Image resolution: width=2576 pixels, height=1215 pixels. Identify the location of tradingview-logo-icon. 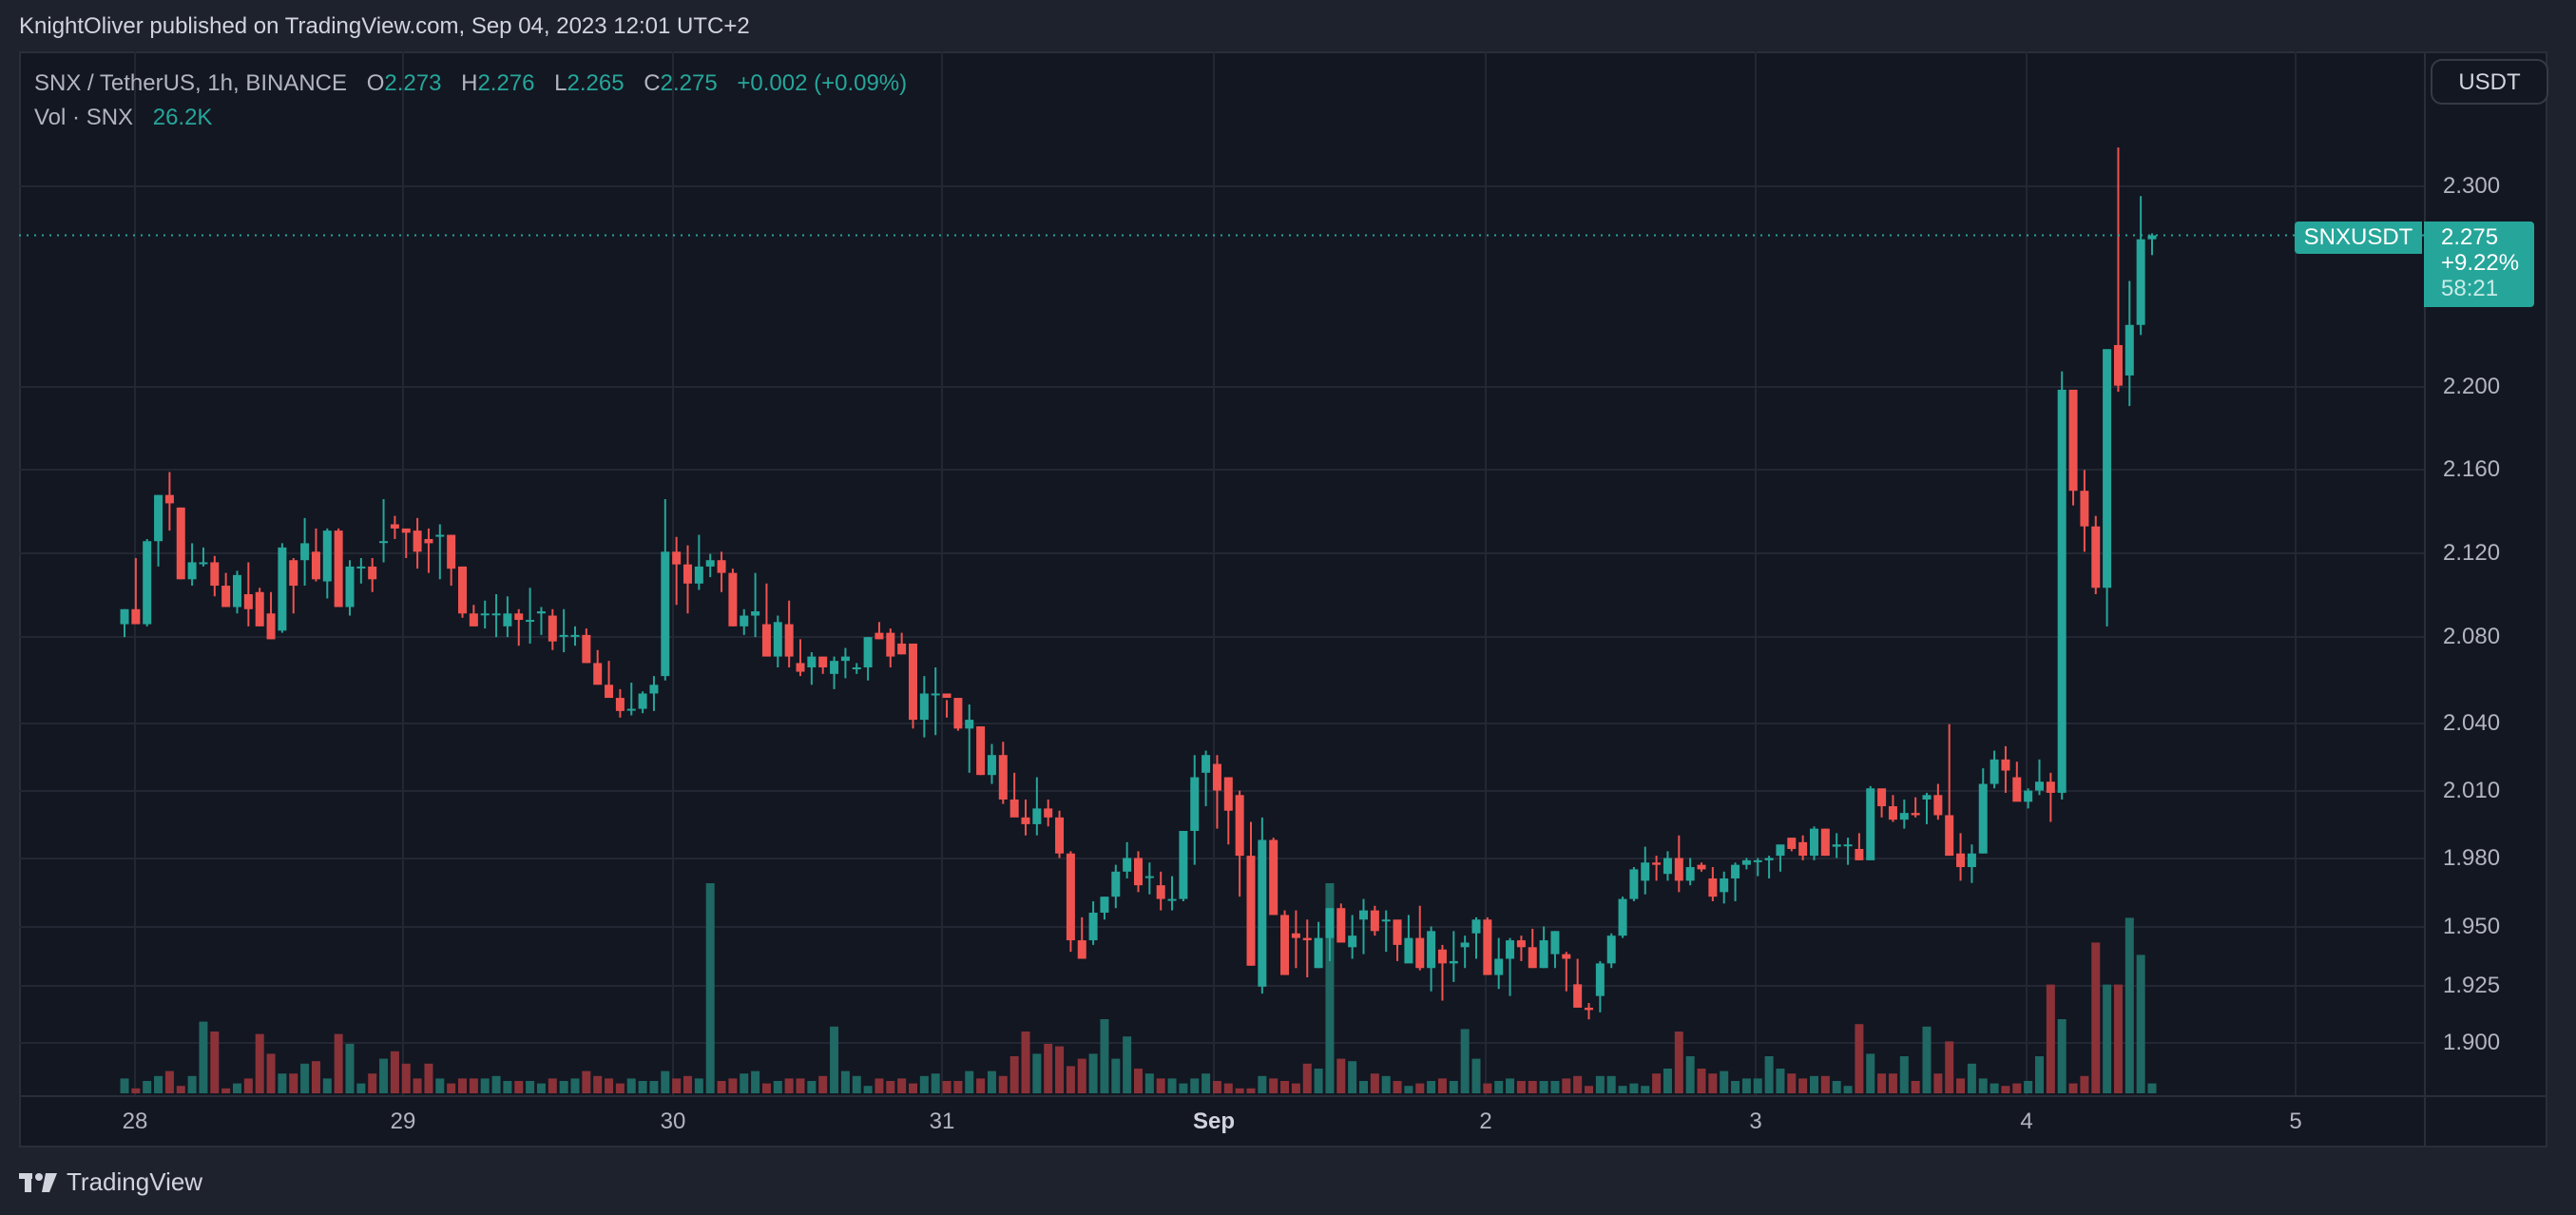
(39, 1182).